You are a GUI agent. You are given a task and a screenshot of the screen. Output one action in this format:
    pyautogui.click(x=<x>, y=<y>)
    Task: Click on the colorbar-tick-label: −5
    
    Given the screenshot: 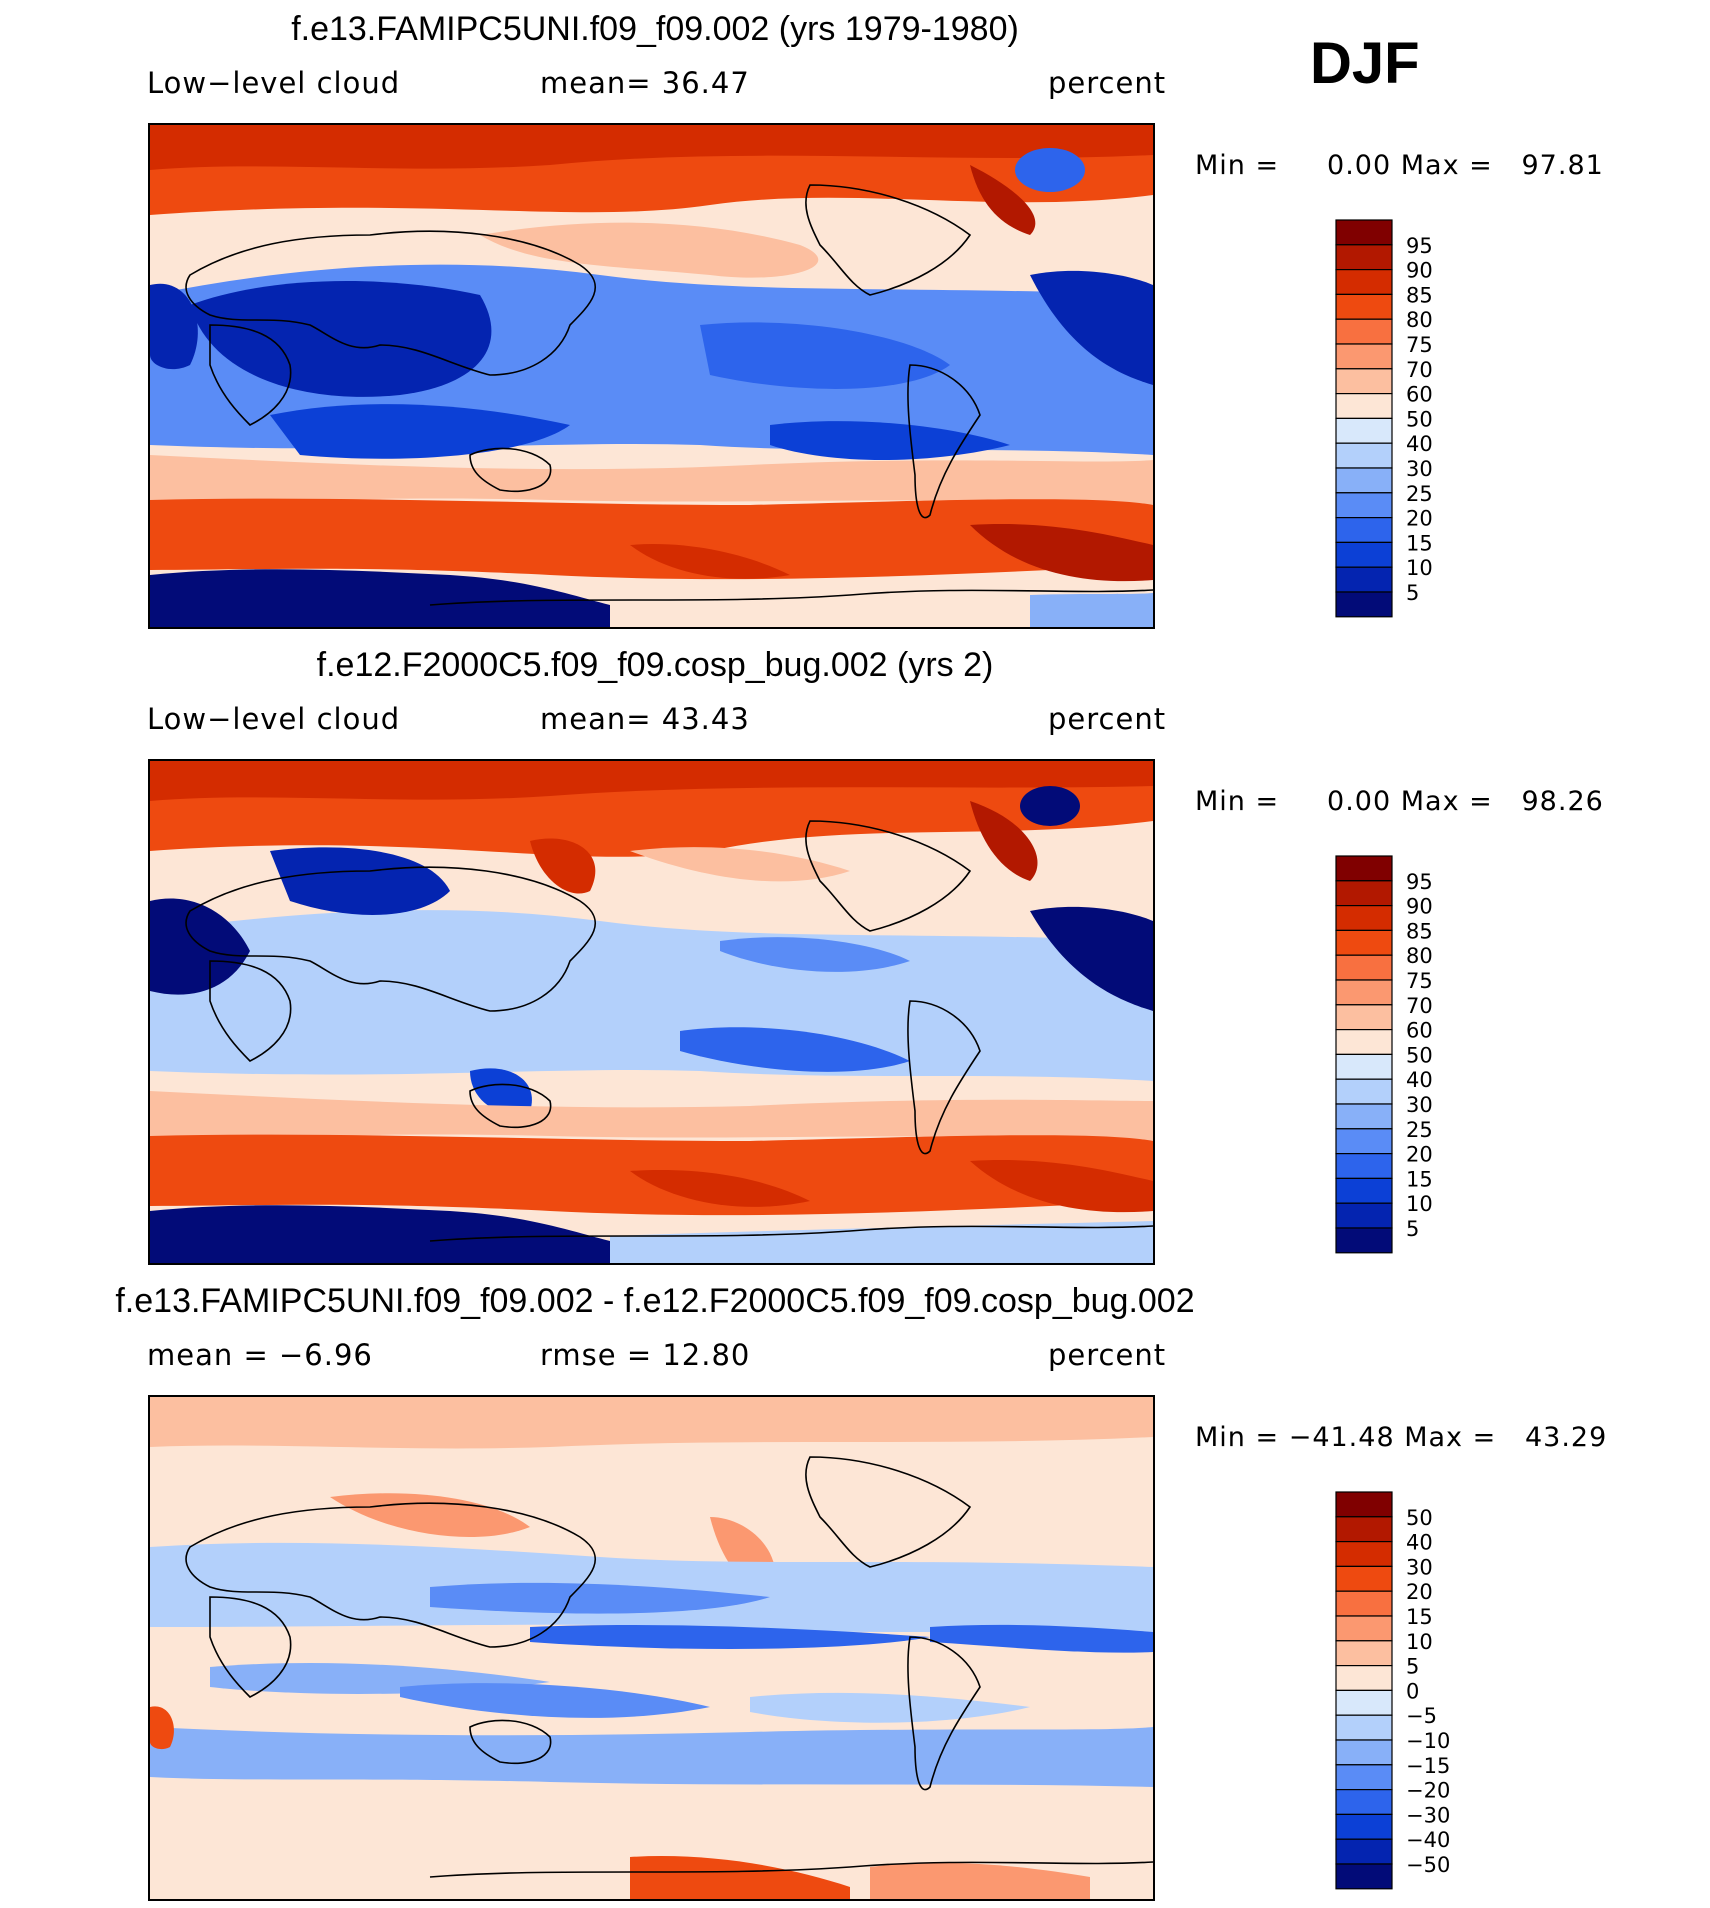 What is the action you would take?
    pyautogui.click(x=1421, y=1716)
    